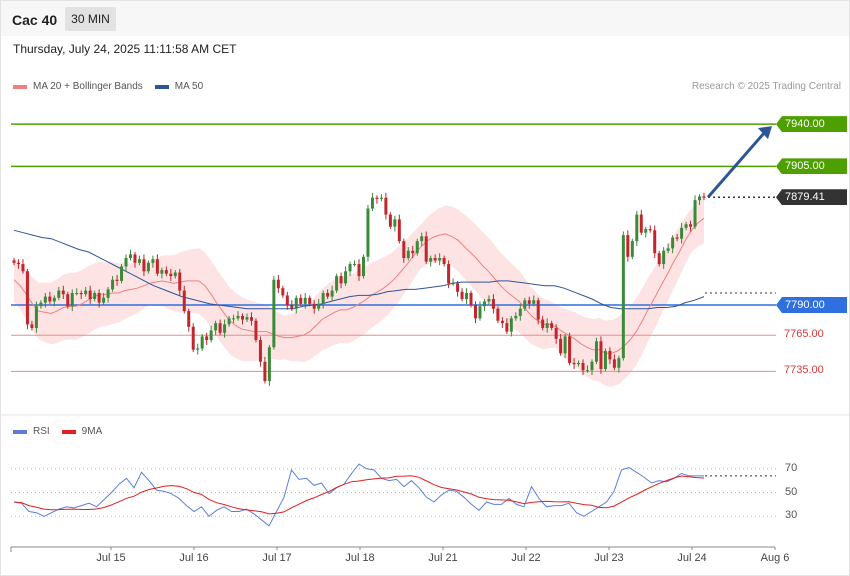 This screenshot has height=576, width=850. Describe the element at coordinates (526, 558) in the screenshot. I see `x-axis-label: Jul 22` at that location.